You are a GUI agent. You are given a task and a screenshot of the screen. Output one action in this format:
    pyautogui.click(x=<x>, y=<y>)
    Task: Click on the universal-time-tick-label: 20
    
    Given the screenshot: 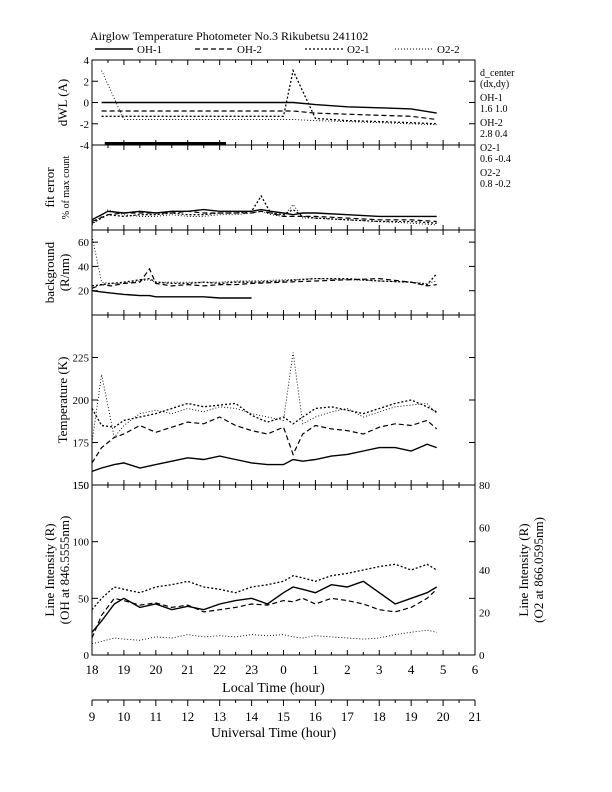 What is the action you would take?
    pyautogui.click(x=443, y=716)
    